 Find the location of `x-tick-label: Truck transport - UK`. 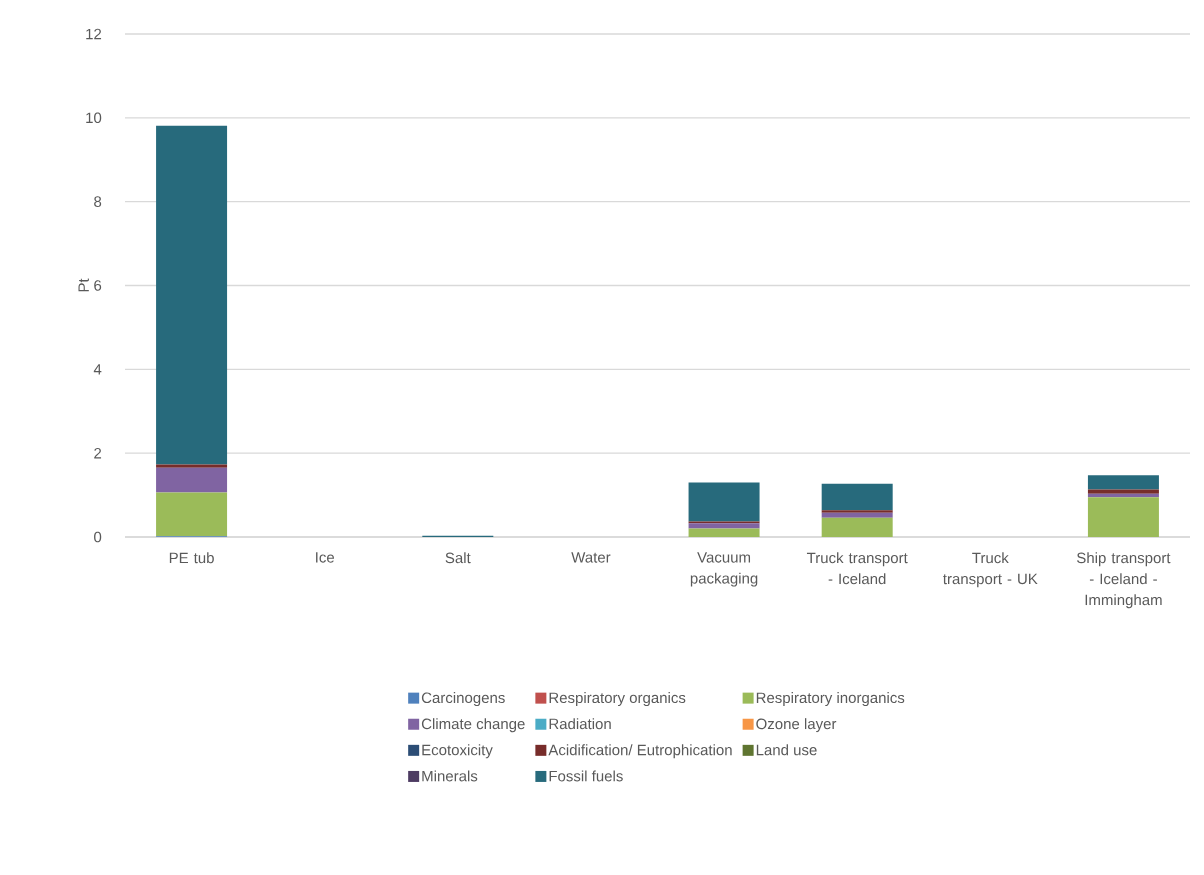

x-tick-label: Truck transport - UK is located at coordinates (990, 570).